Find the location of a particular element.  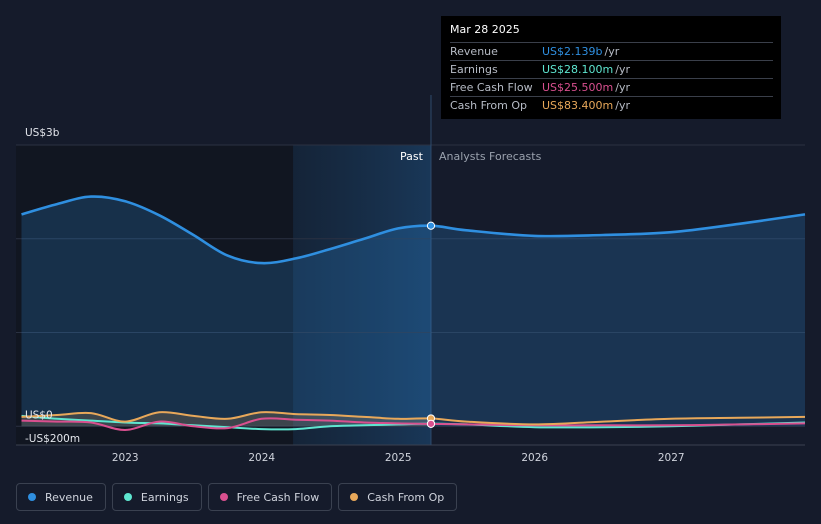

cash-from-op-line is located at coordinates (413, 418).